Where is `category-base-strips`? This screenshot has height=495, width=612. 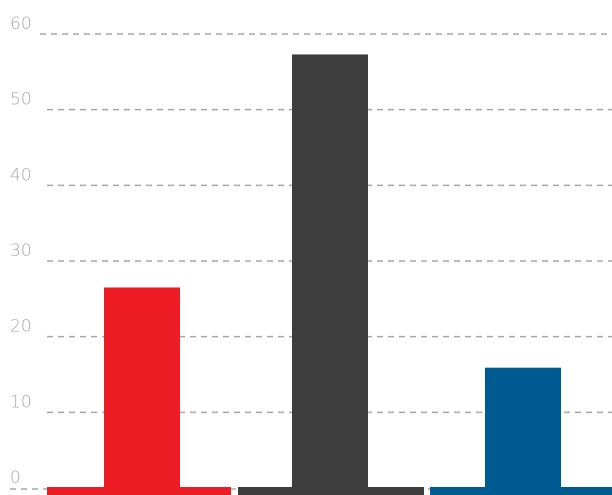 category-base-strips is located at coordinates (329, 491).